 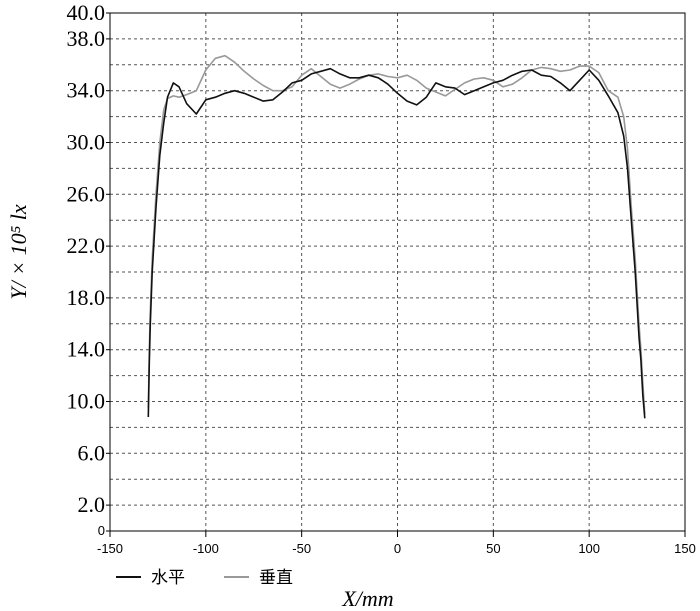 What do you see at coordinates (86, 90) in the screenshot?
I see `y-tick-label: 34.0` at bounding box center [86, 90].